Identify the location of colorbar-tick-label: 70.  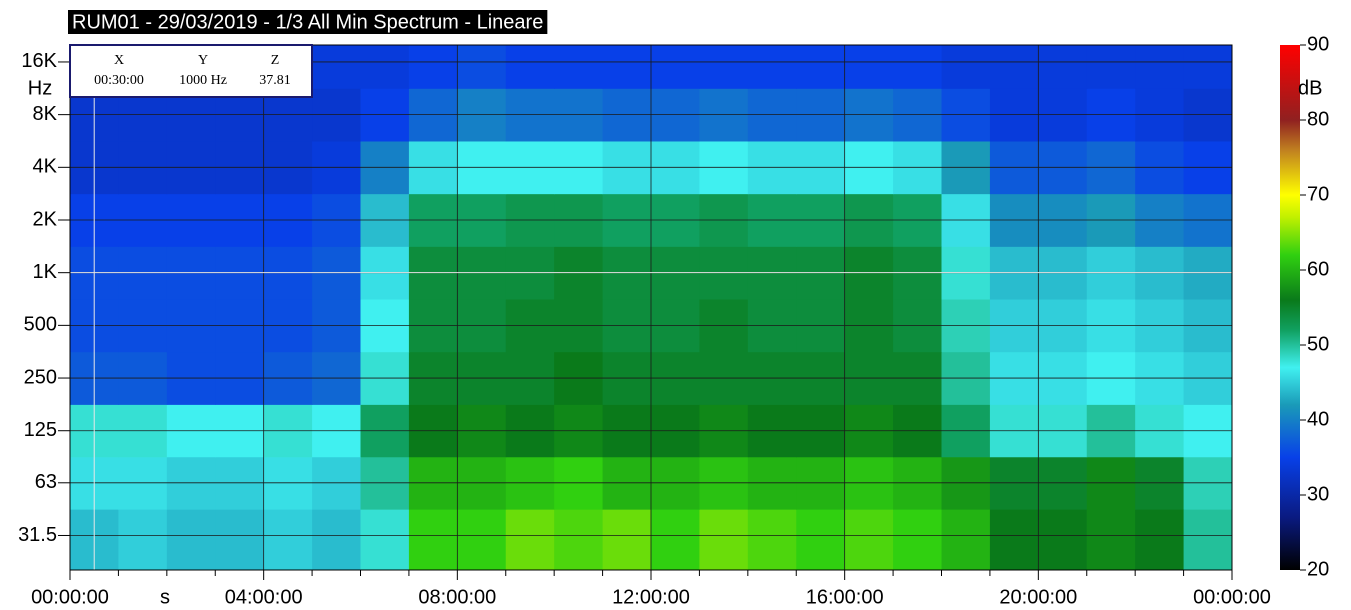
(1318, 194).